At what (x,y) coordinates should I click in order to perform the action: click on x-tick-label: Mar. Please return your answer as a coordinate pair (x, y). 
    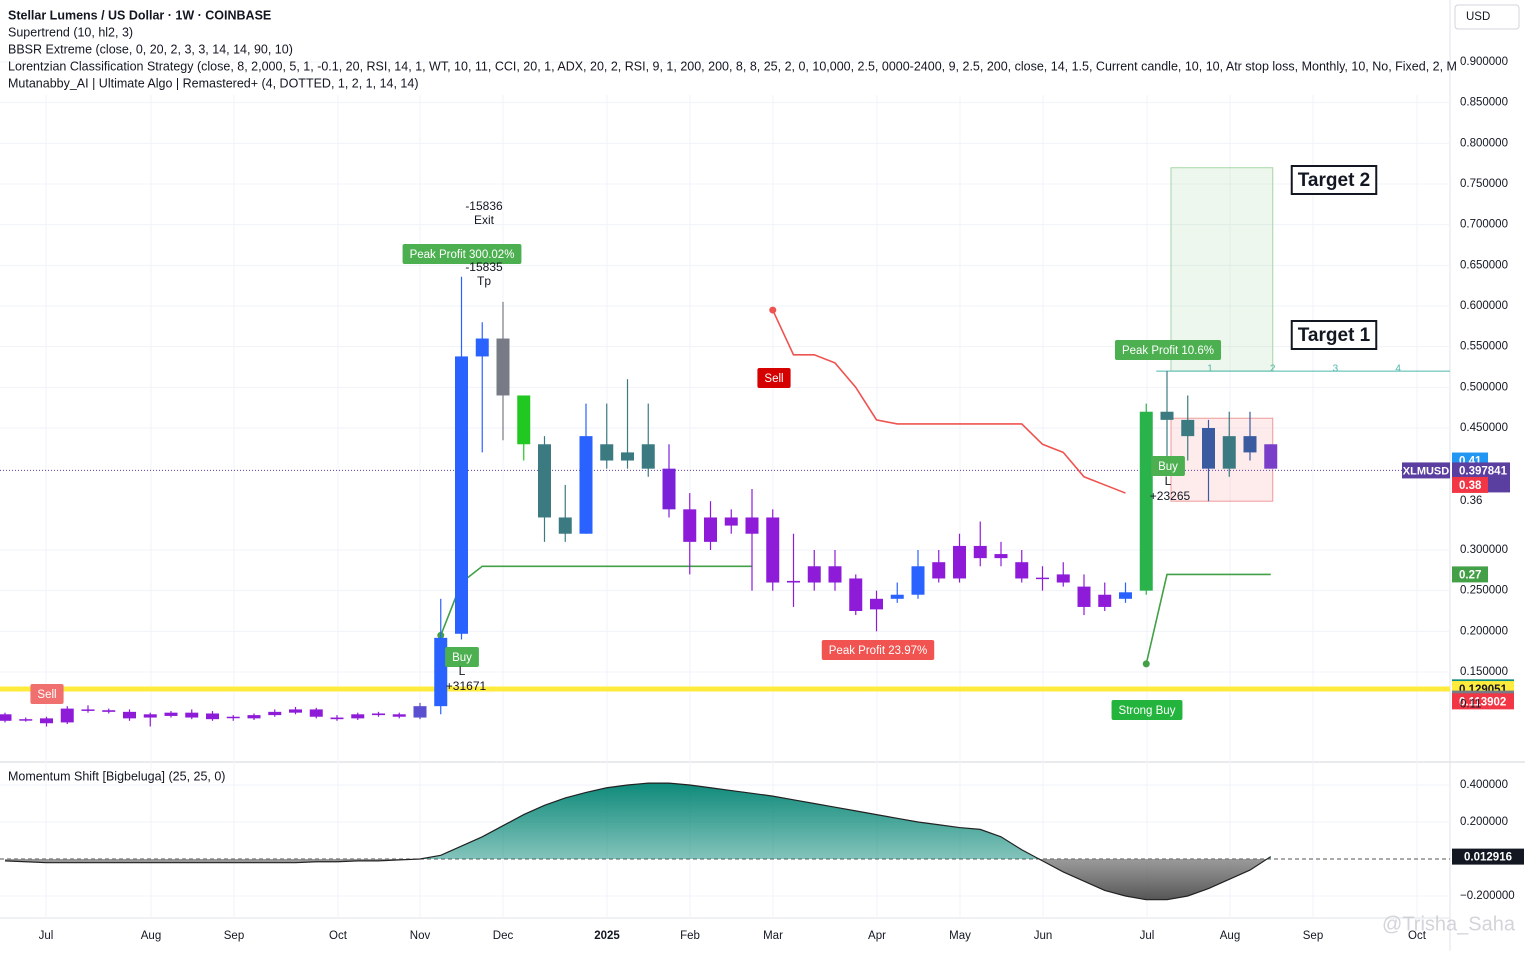
    Looking at the image, I should click on (773, 936).